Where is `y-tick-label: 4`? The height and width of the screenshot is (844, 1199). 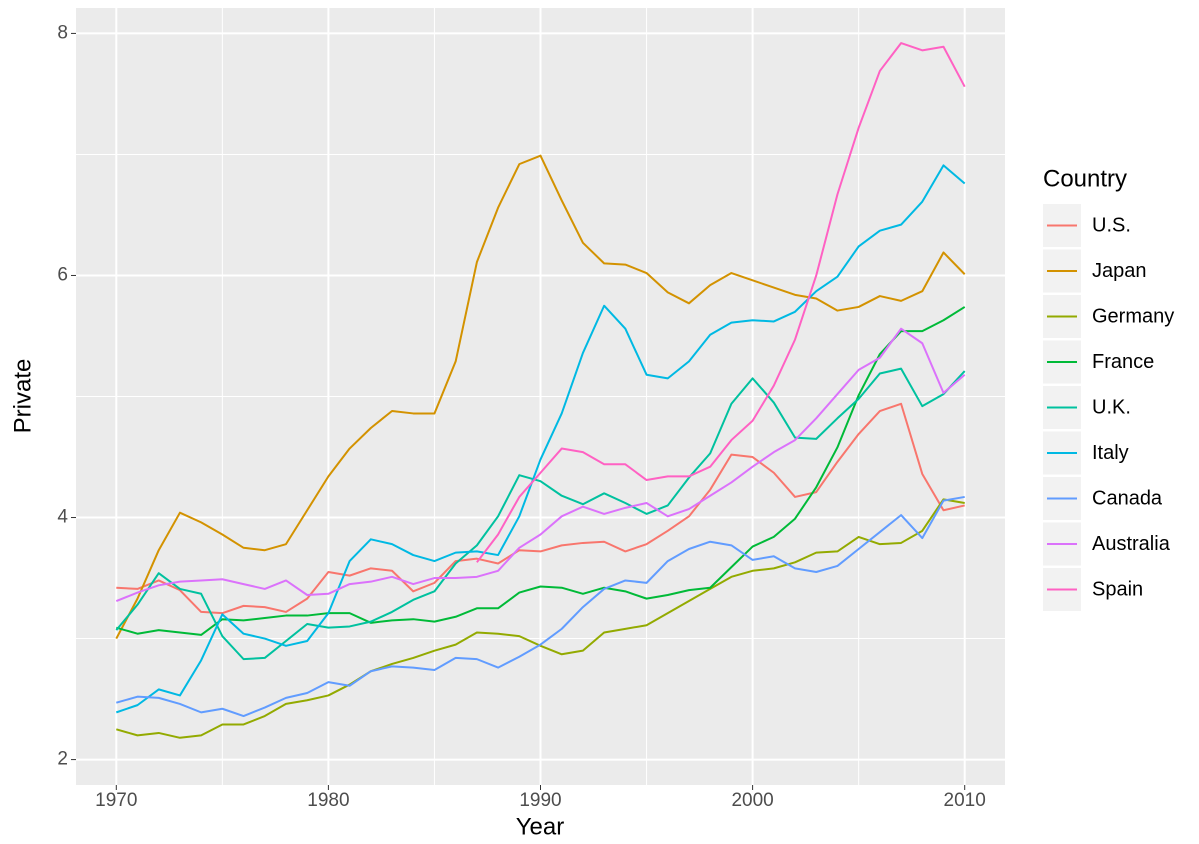
y-tick-label: 4 is located at coordinates (62, 517).